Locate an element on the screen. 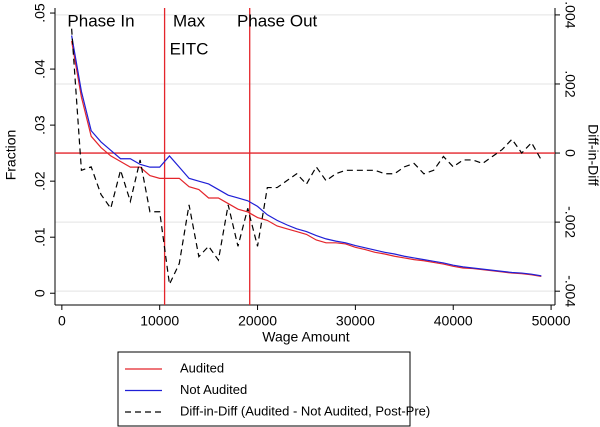 This screenshot has height=427, width=600. y2-tick-label: 0 is located at coordinates (570, 153).